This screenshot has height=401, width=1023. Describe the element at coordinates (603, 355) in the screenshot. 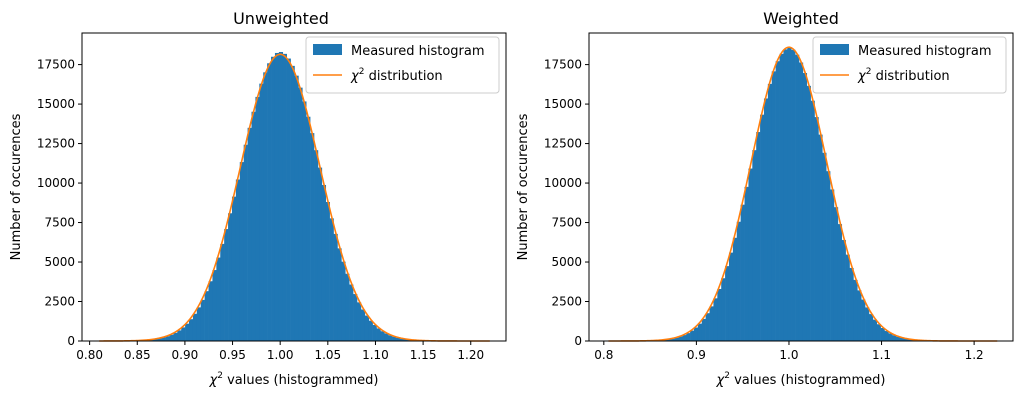

I see `x-tick-label: 0.8` at that location.